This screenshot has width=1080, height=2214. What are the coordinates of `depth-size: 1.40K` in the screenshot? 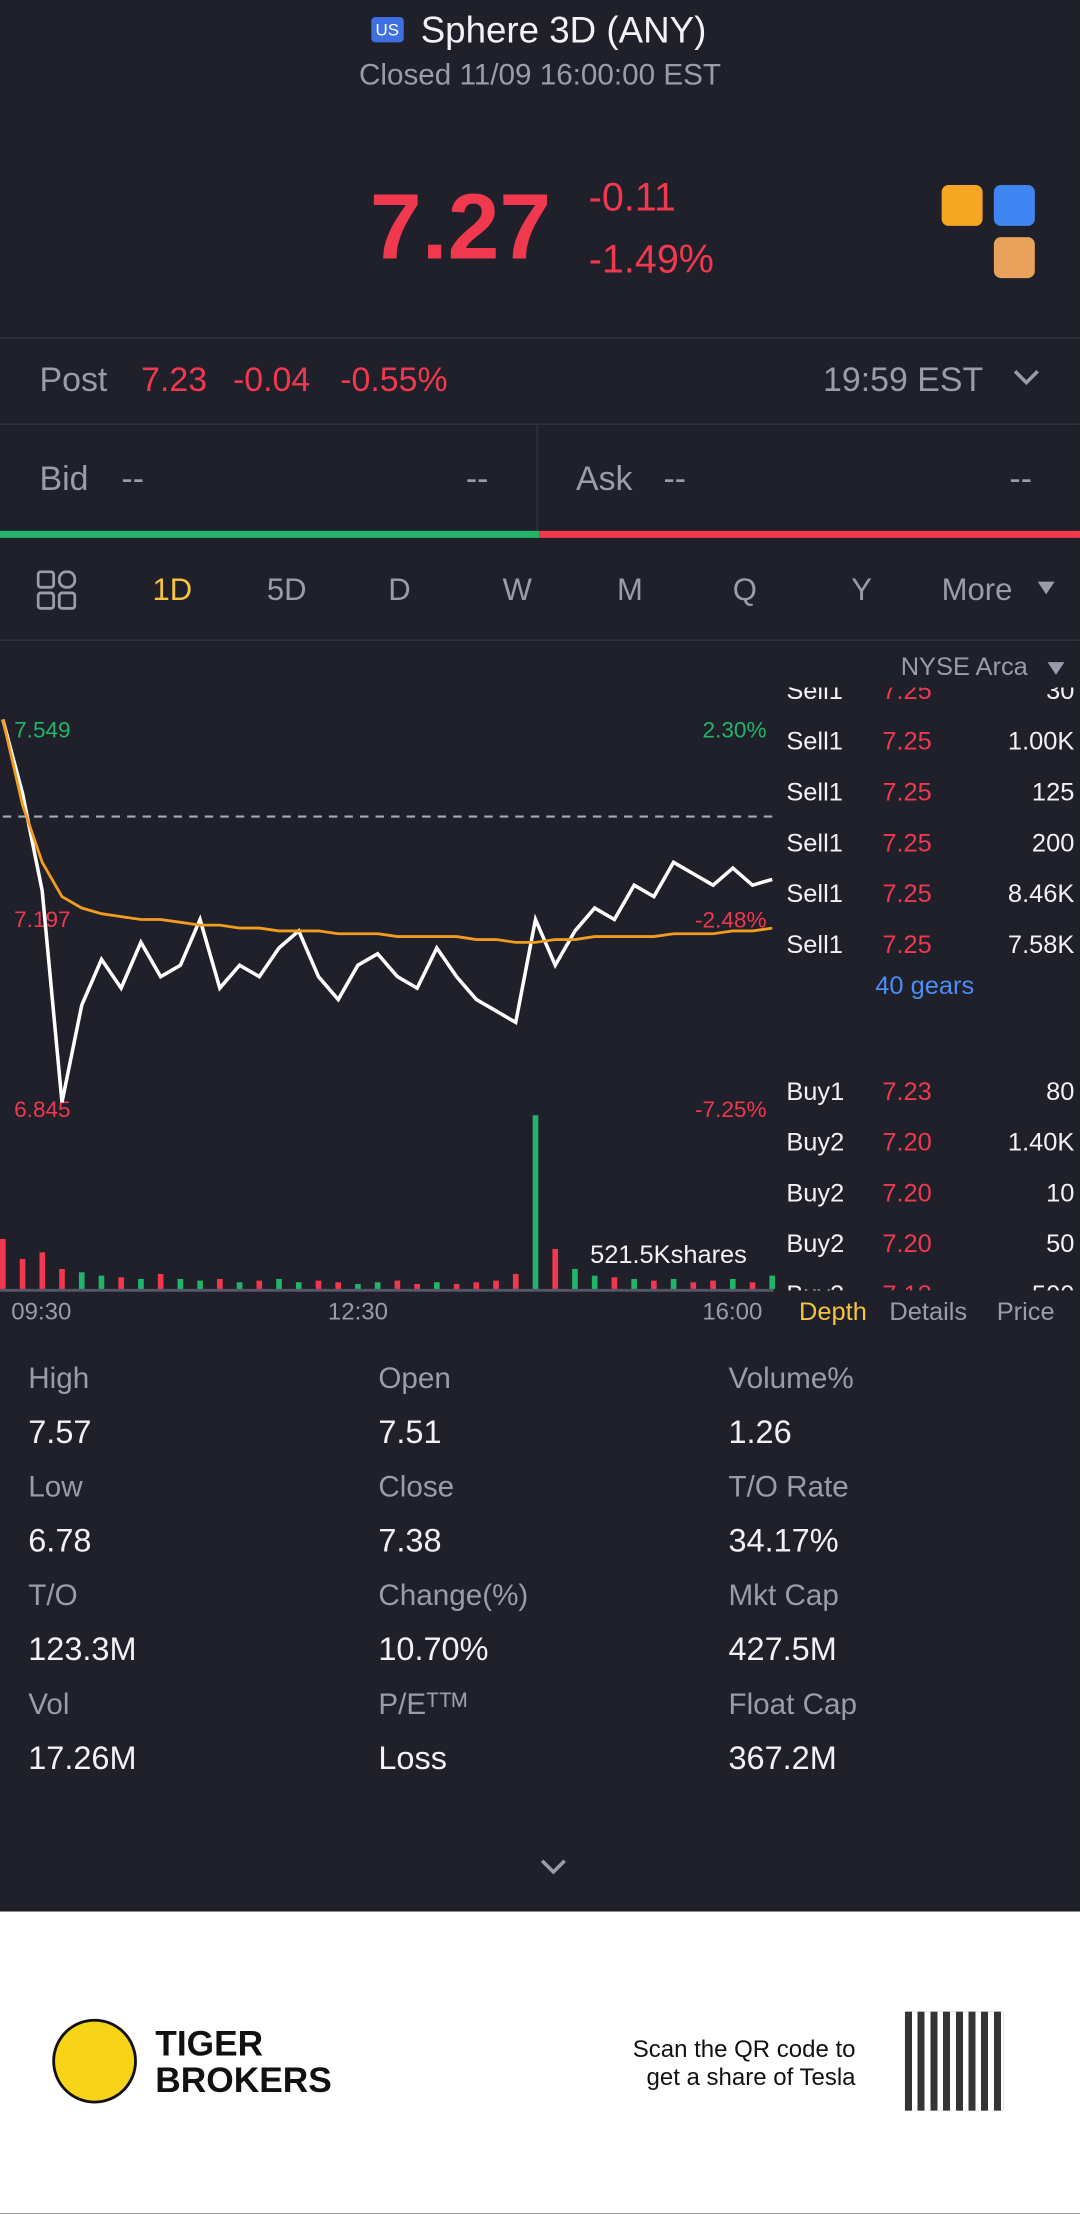 It's located at (1041, 1142).